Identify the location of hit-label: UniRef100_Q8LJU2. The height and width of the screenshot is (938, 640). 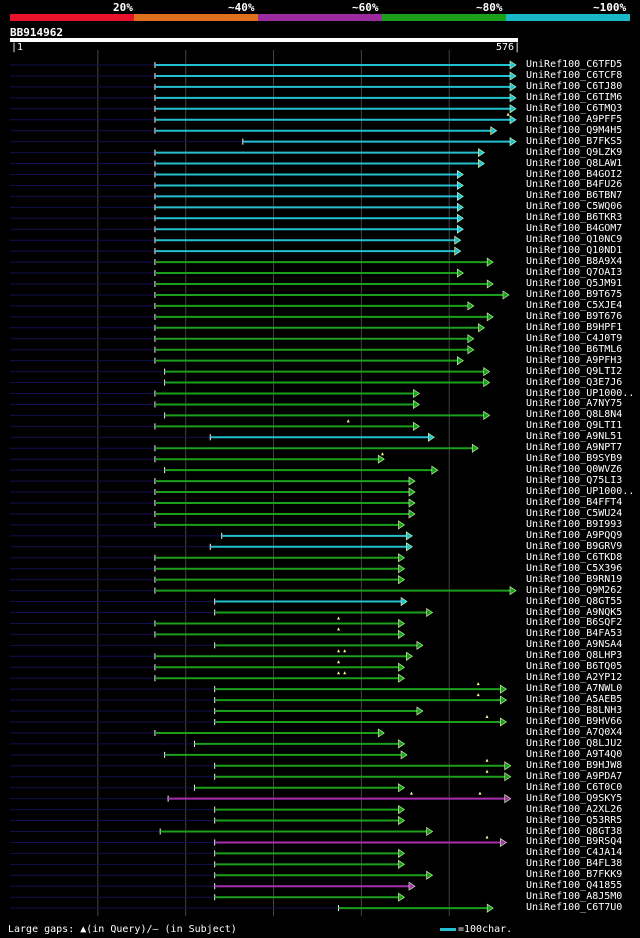
(574, 743).